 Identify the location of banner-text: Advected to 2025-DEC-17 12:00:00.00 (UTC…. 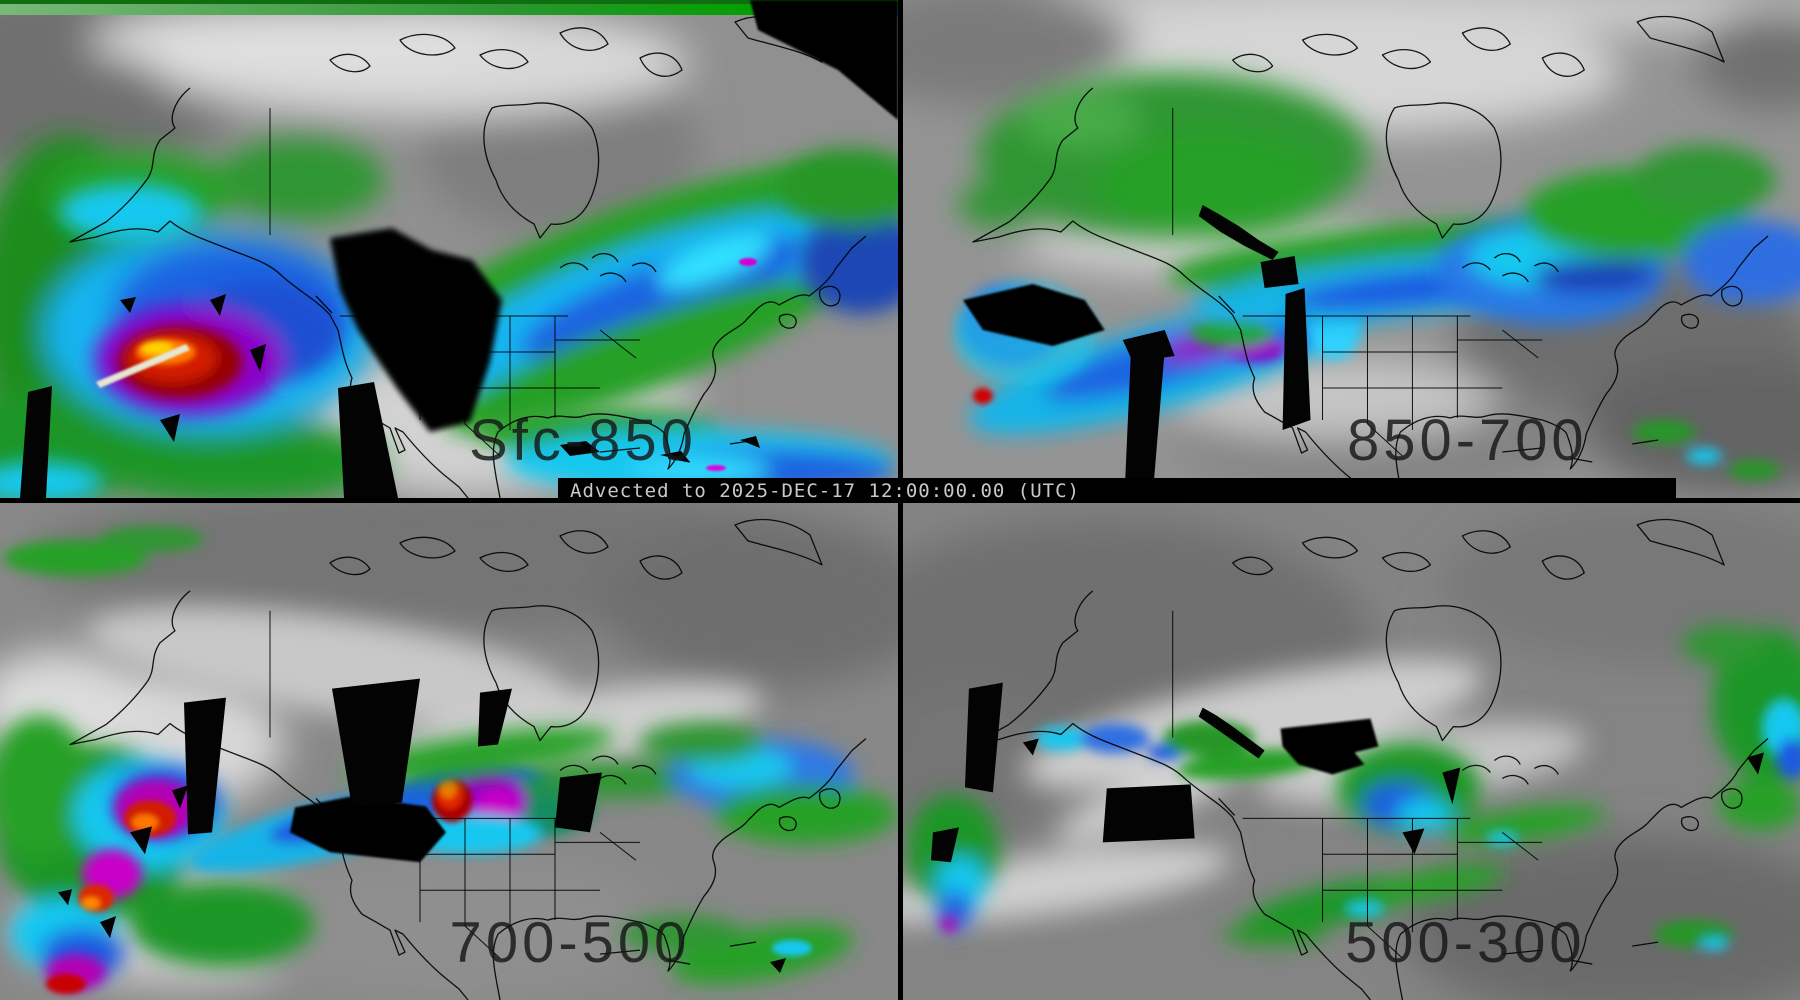
(825, 490).